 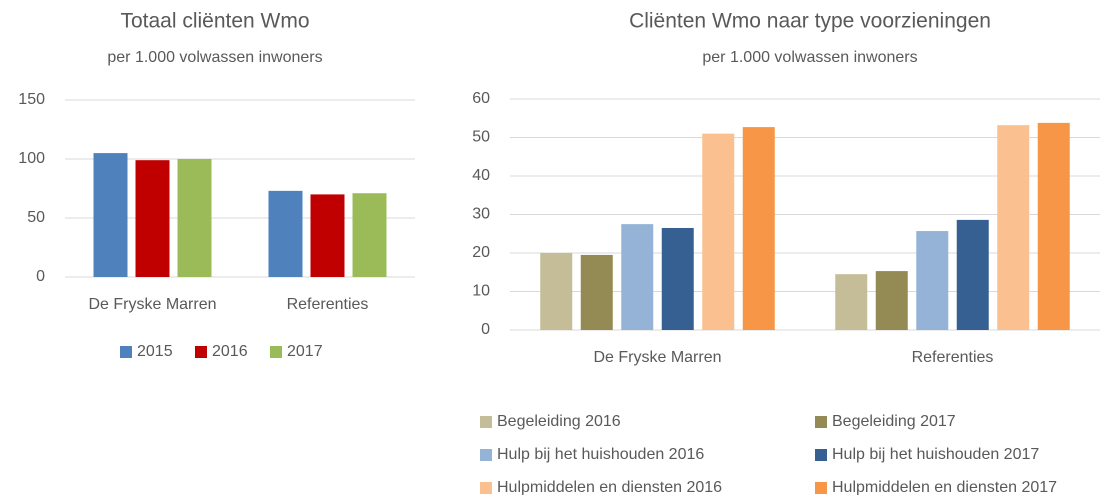 I want to click on y-tick-label: 20, so click(x=481, y=252).